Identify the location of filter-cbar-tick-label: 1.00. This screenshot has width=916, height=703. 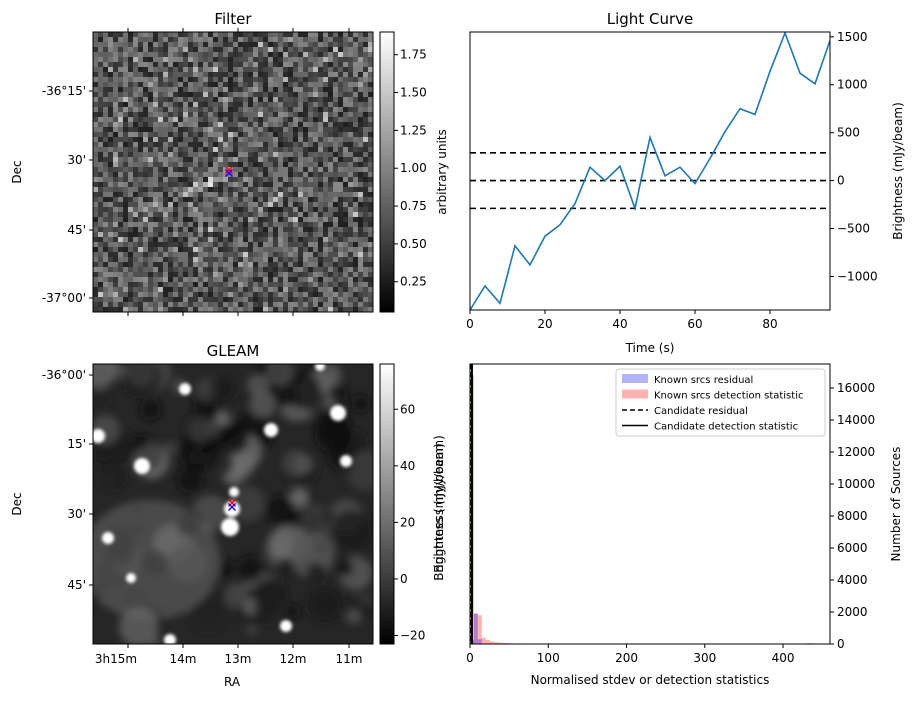
(413, 168).